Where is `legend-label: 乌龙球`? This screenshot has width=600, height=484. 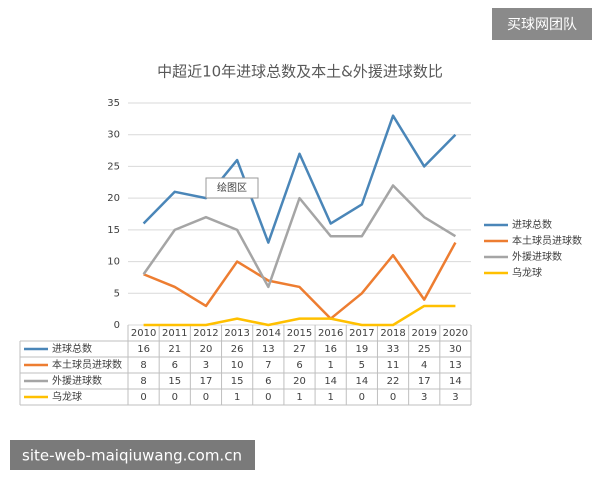
legend-label: 乌龙球 is located at coordinates (527, 272).